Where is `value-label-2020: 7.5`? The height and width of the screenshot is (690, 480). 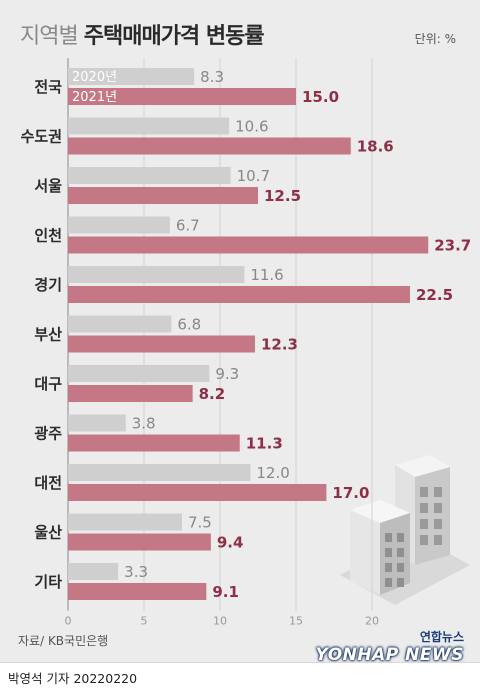 value-label-2020: 7.5 is located at coordinates (200, 523).